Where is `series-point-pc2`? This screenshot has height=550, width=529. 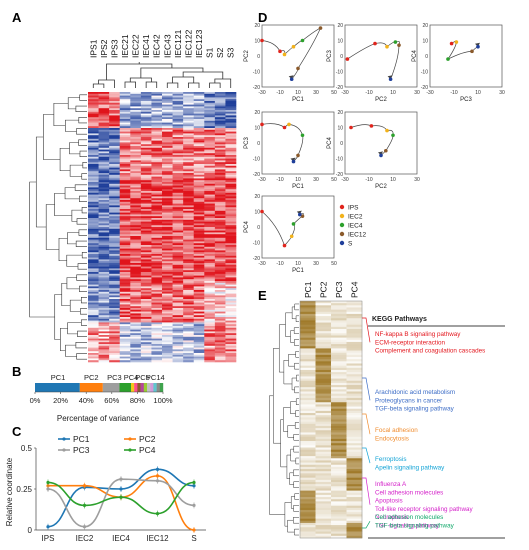 series-point-pc2 is located at coordinates (157, 476).